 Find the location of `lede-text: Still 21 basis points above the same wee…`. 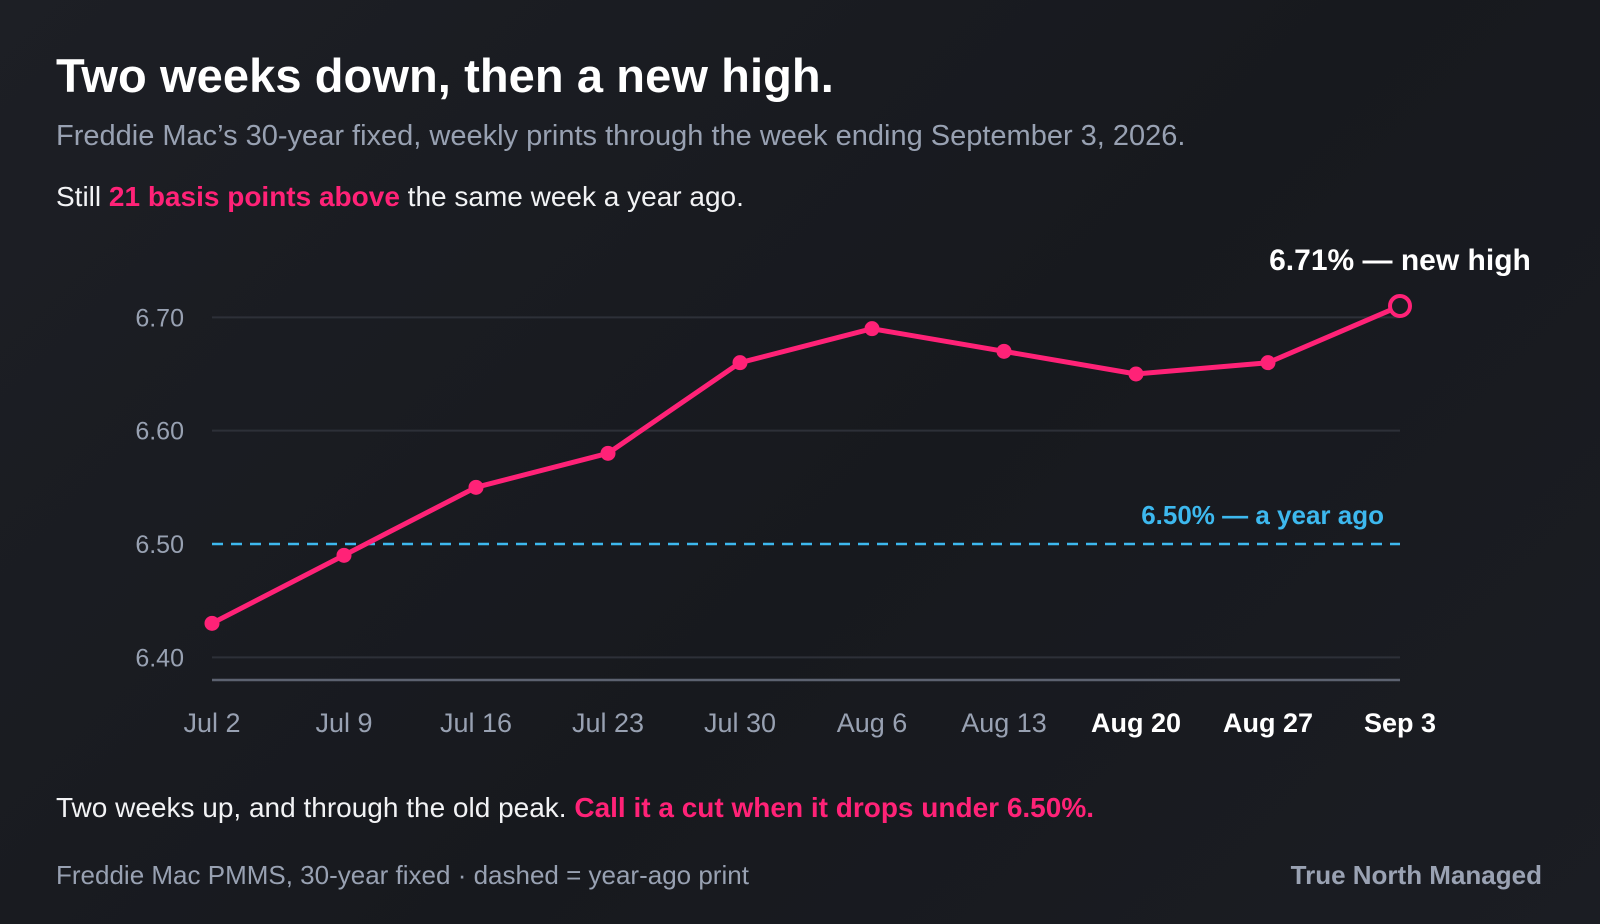

lede-text: Still 21 basis points above the same wee… is located at coordinates (400, 197).